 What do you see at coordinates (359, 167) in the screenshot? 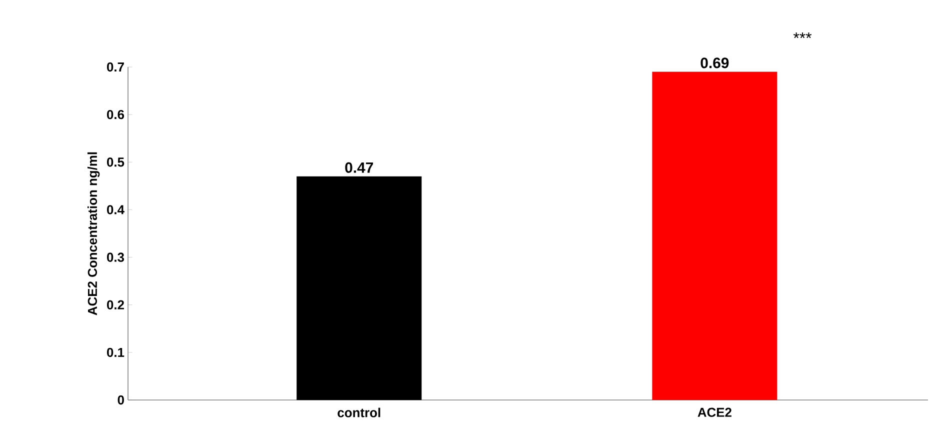
I see `data-label: 0.47` at bounding box center [359, 167].